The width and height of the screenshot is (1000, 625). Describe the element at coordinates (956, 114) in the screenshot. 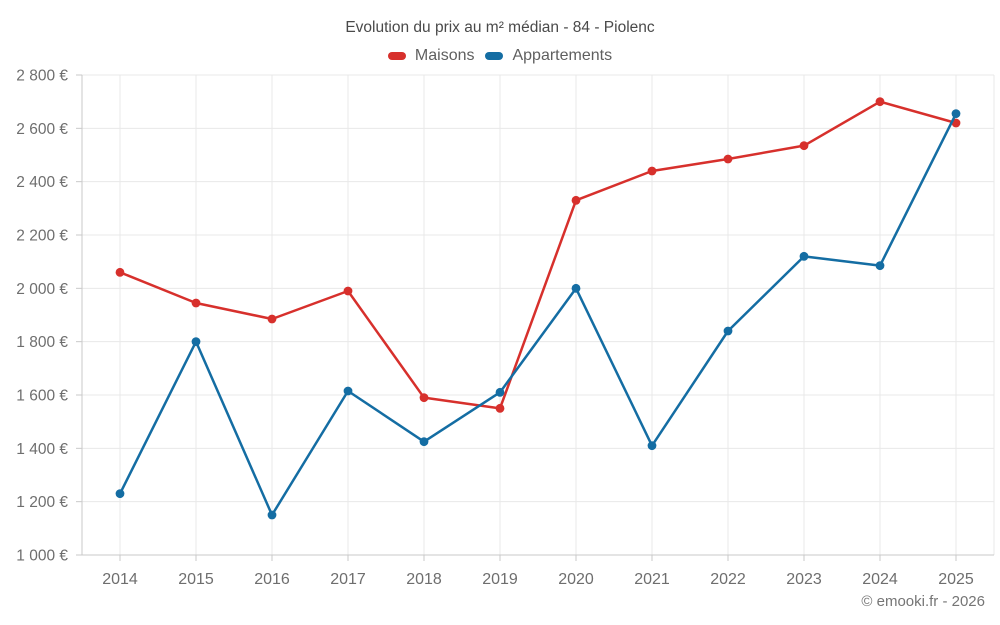

I see `point-appartements-2025` at that location.